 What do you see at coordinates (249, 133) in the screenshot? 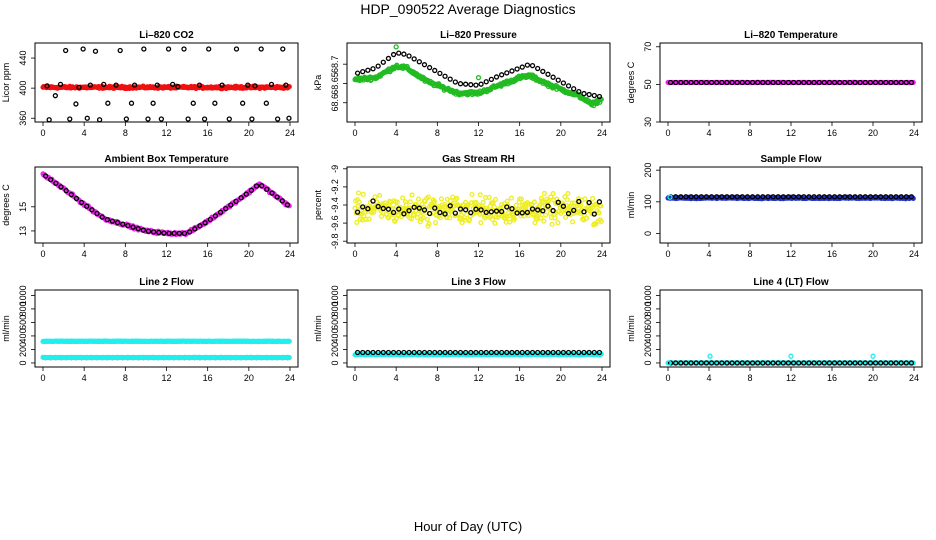
I see `x-tick-label: 20` at bounding box center [249, 133].